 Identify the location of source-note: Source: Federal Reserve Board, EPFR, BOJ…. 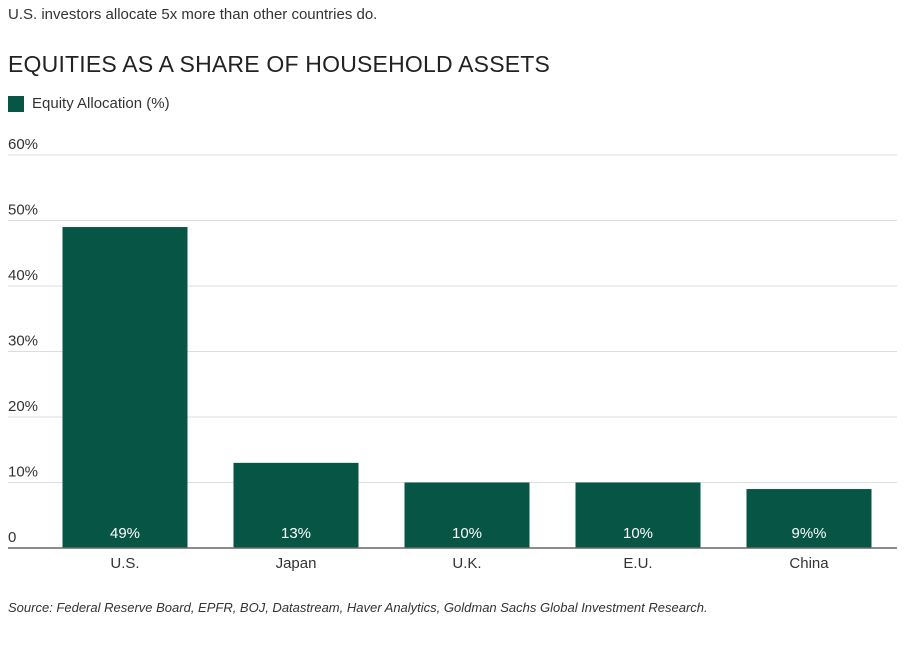
(358, 607).